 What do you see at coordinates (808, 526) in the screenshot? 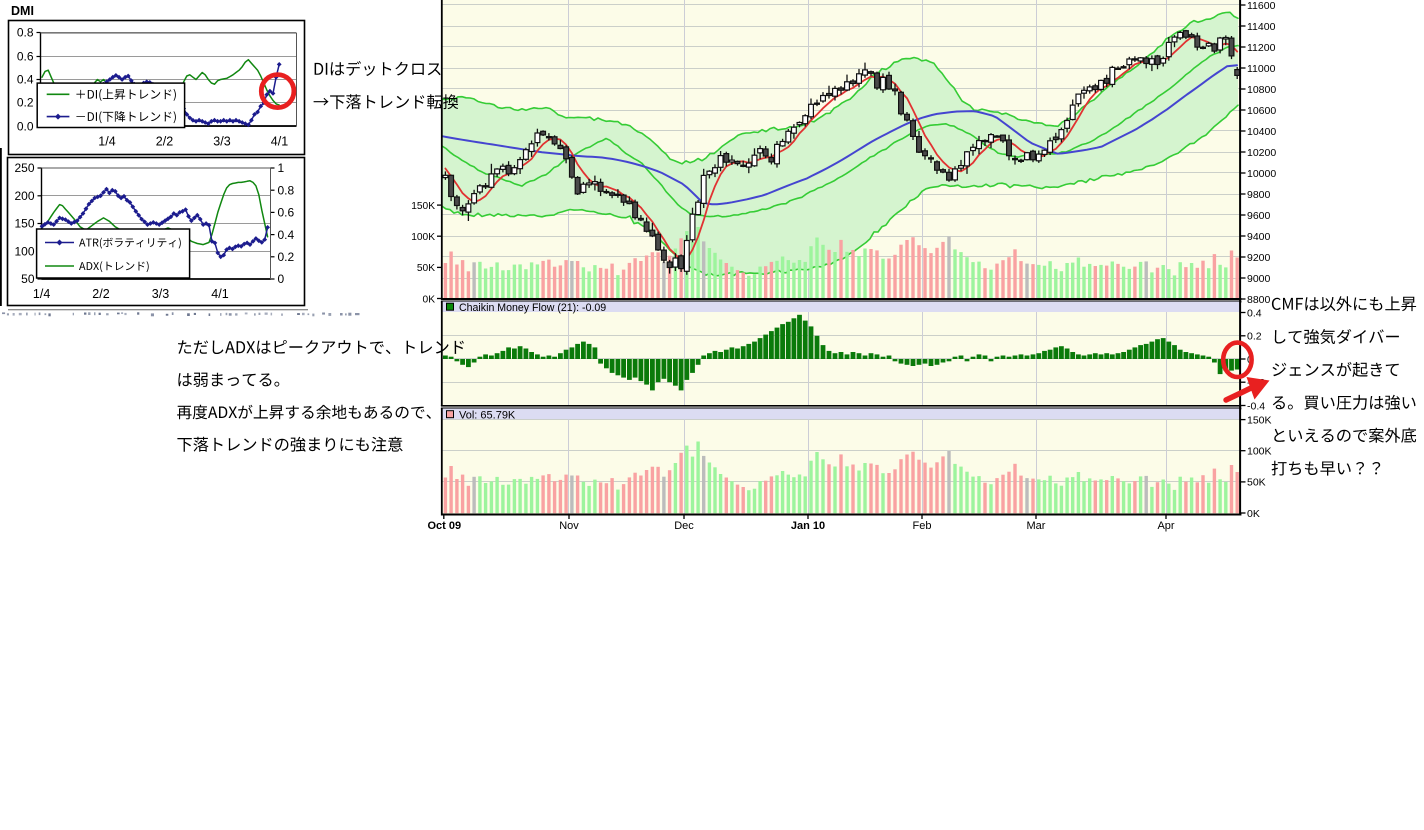
I see `svg-text: Jan 10` at bounding box center [808, 526].